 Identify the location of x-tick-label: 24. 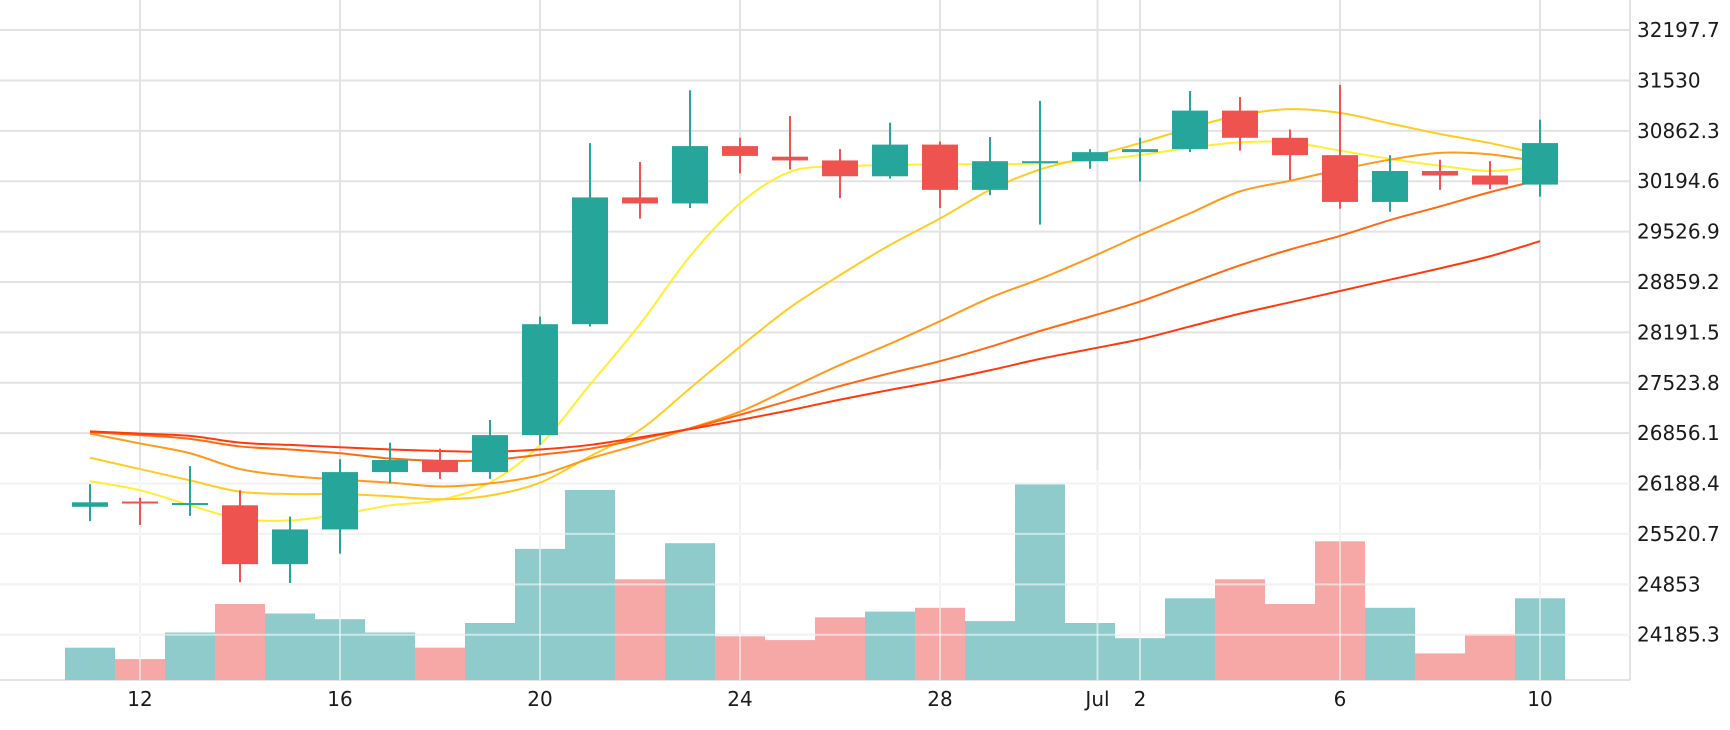
(739, 699).